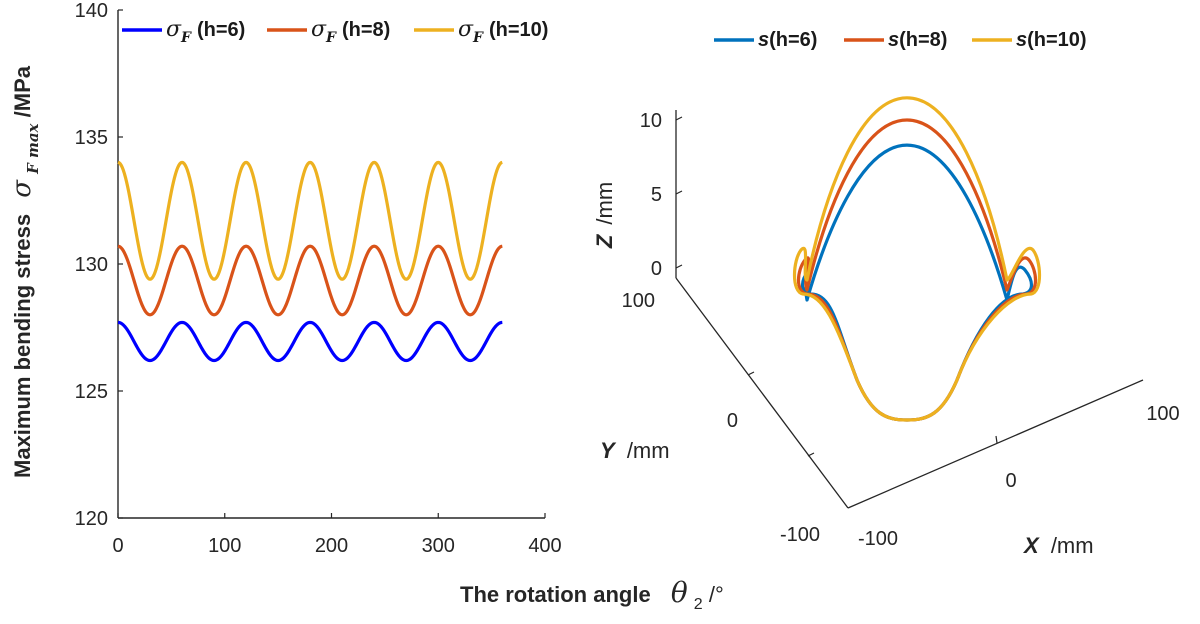  What do you see at coordinates (310, 341) in the screenshot?
I see `stress-series-line-h6` at bounding box center [310, 341].